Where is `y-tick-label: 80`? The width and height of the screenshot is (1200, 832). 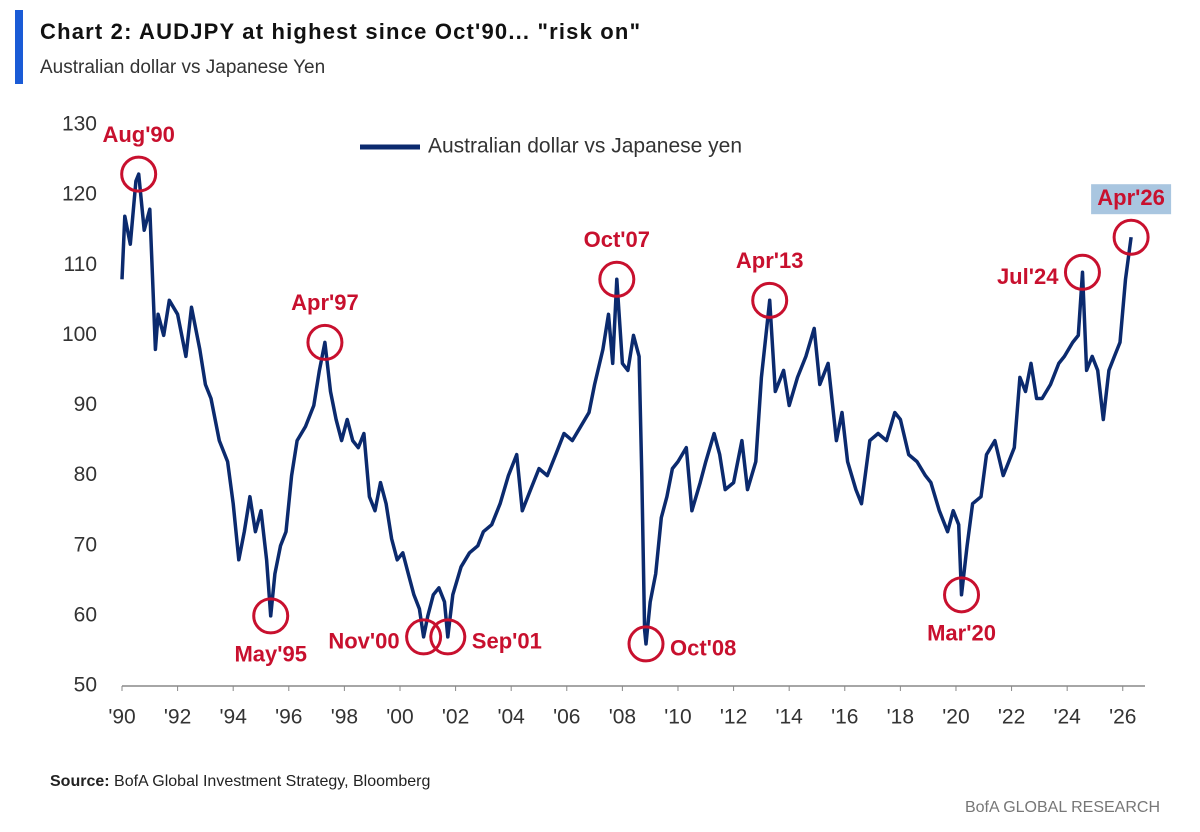 y-tick-label: 80 is located at coordinates (85, 474).